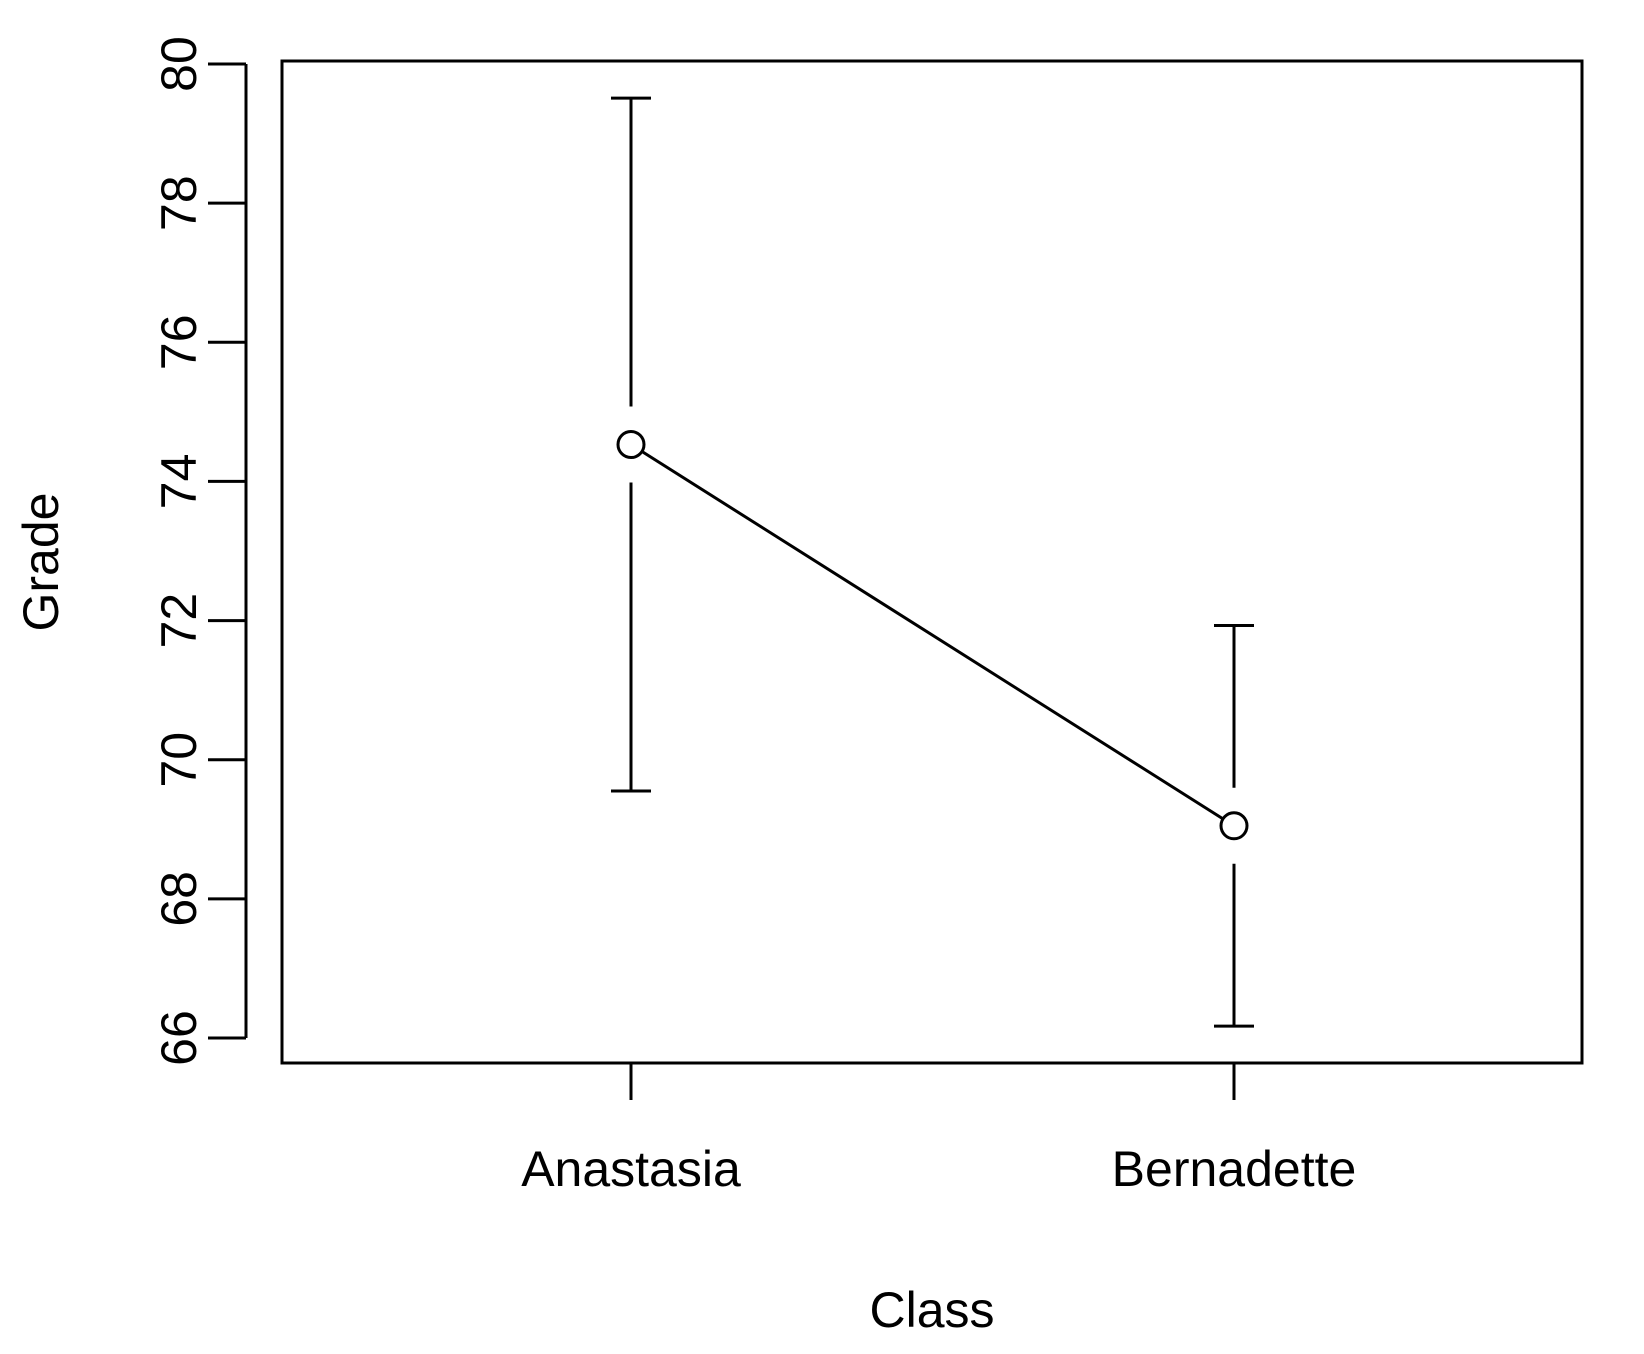  What do you see at coordinates (179, 1038) in the screenshot?
I see `y-tick-label: 66` at bounding box center [179, 1038].